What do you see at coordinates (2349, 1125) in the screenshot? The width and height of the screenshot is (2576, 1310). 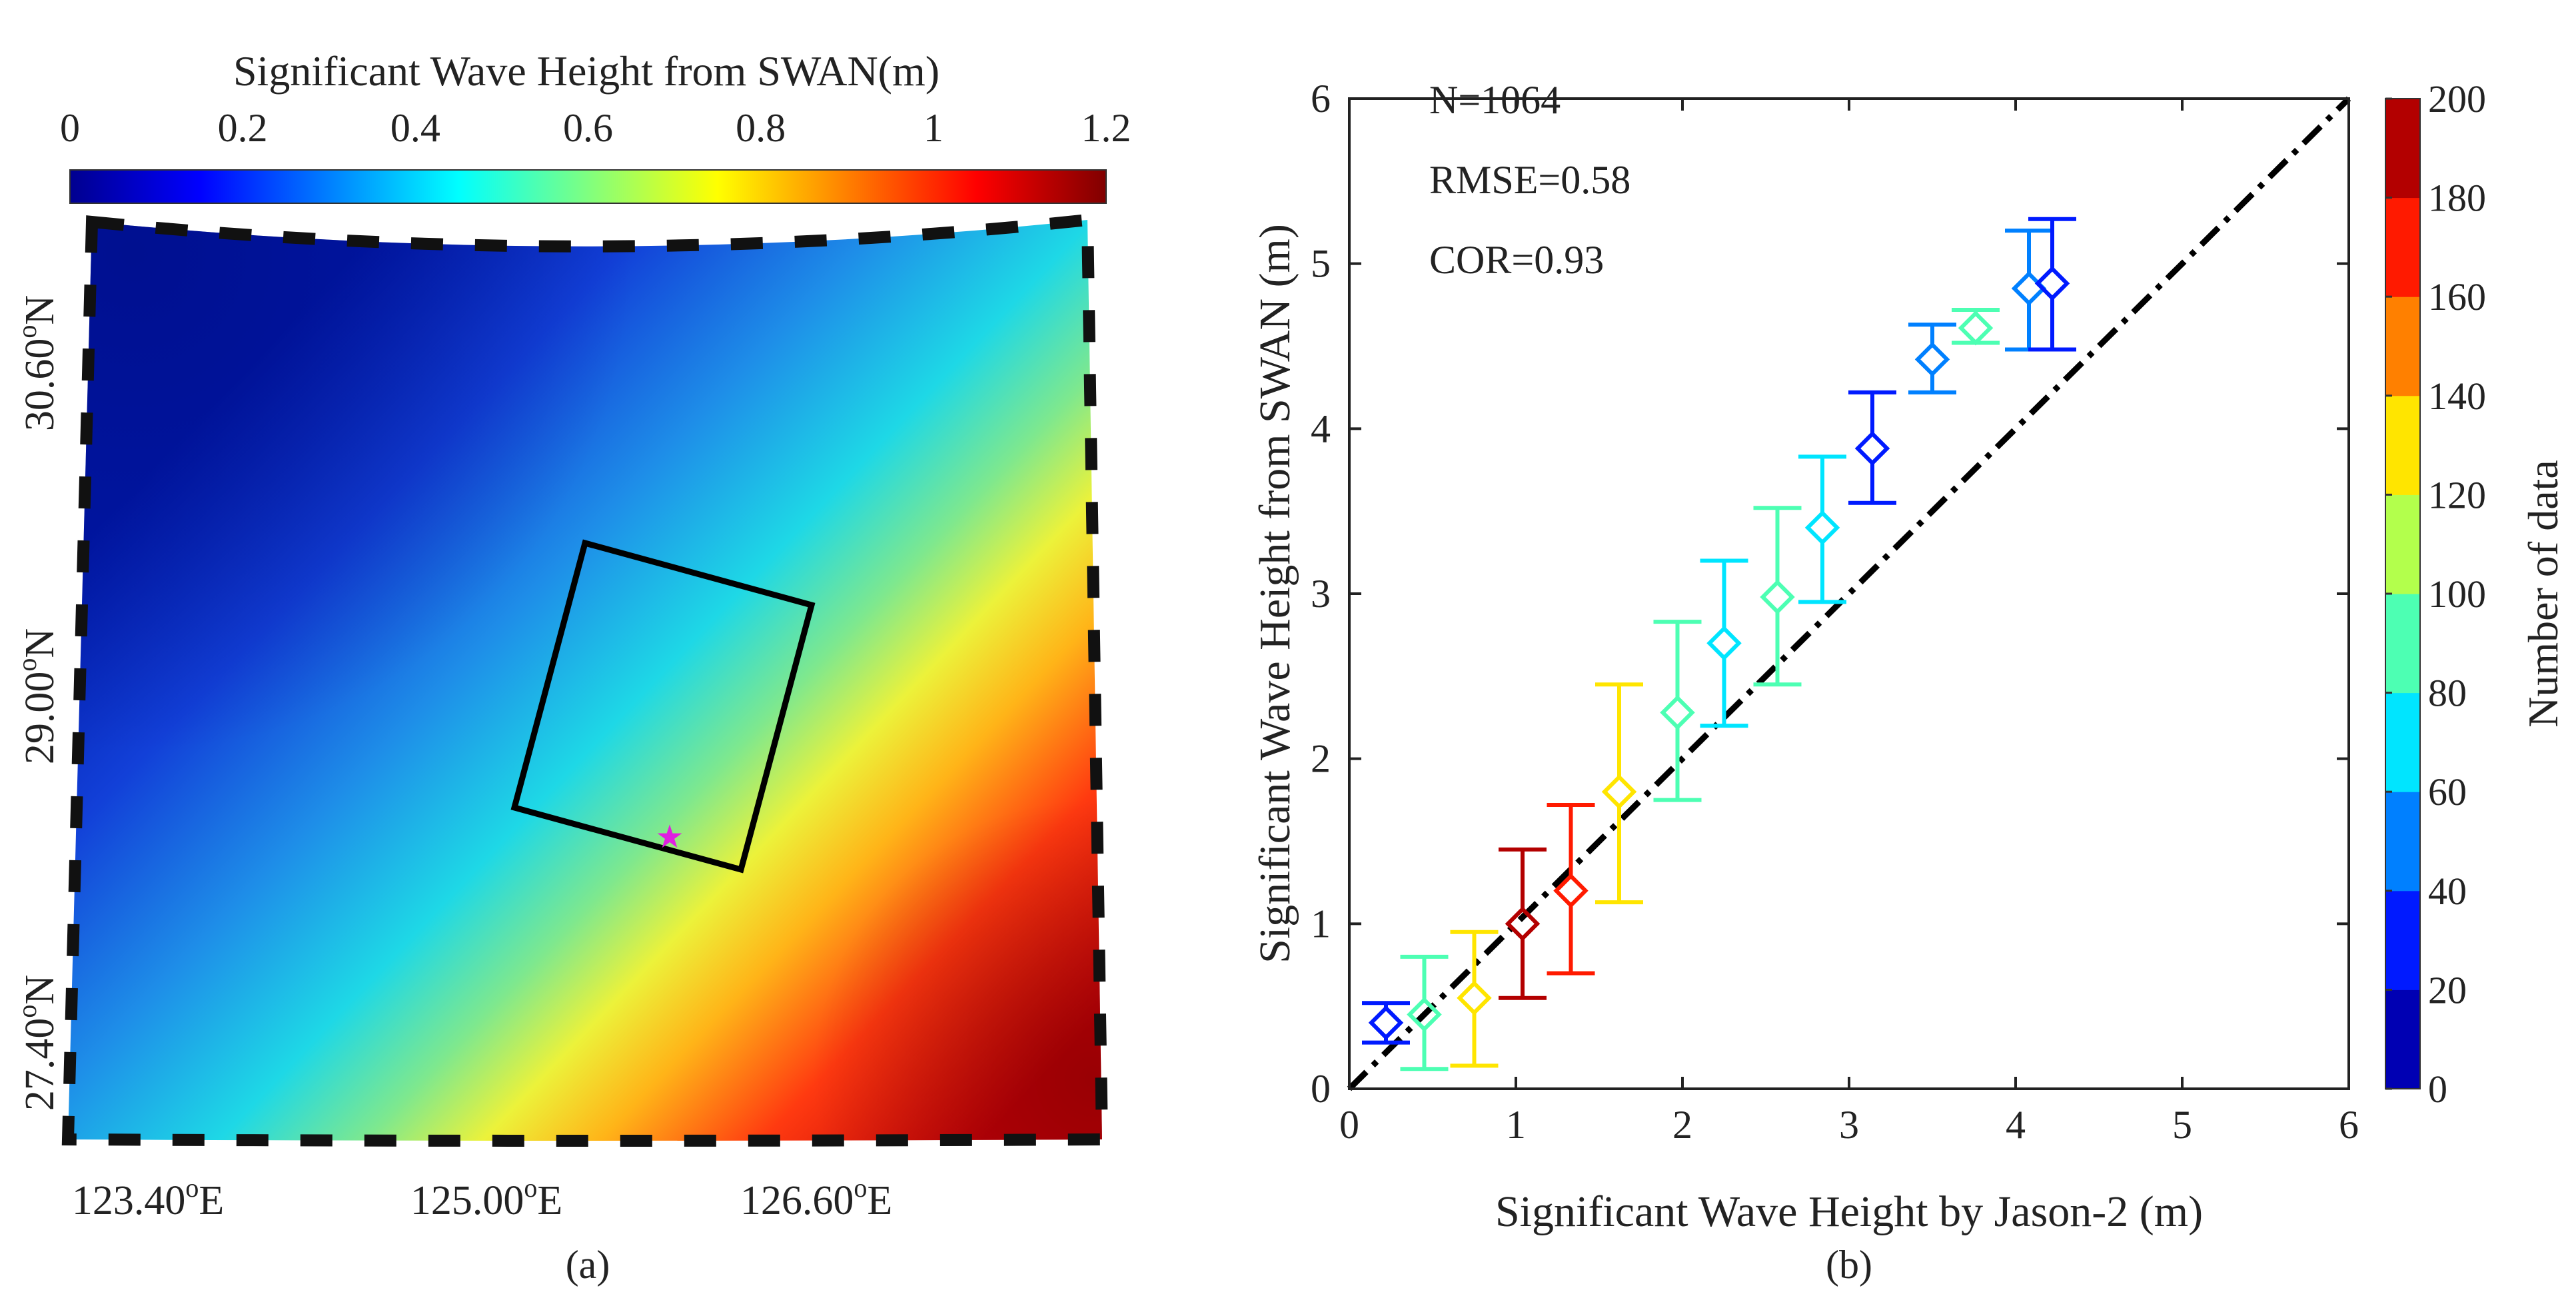 I see `x-tick-label: 6` at bounding box center [2349, 1125].